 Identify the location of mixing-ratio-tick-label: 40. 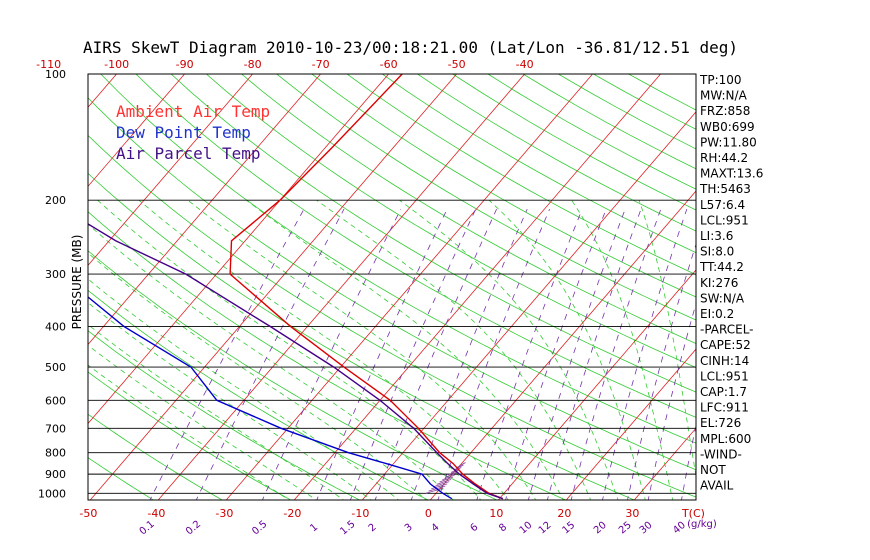
(679, 528).